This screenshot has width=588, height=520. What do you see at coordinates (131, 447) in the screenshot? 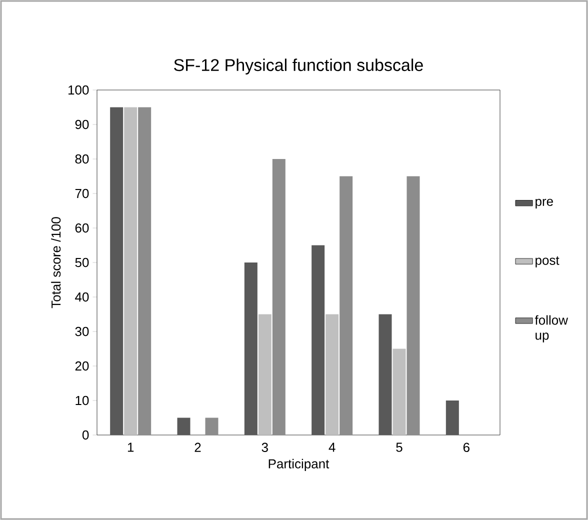
I see `x-tick-label: 1` at bounding box center [131, 447].